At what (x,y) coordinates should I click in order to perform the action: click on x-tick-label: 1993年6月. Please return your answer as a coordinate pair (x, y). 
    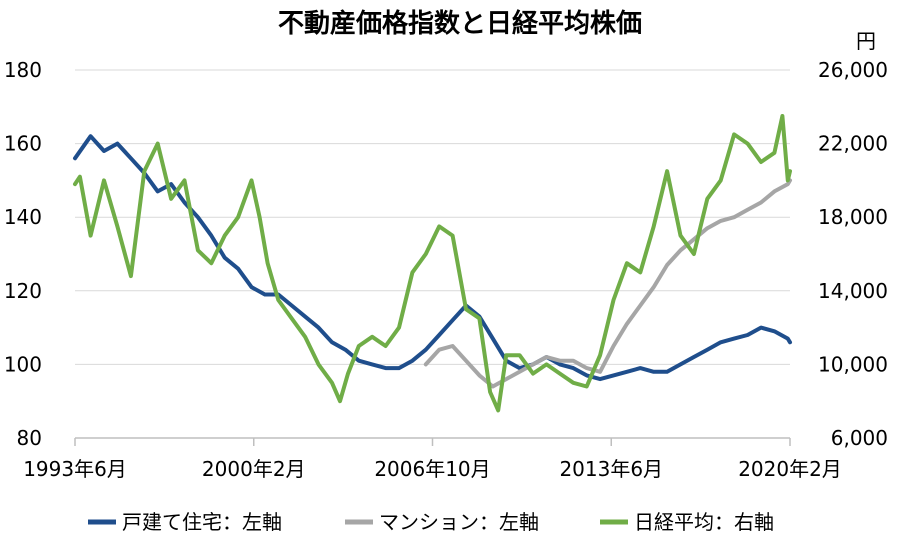
    Looking at the image, I should click on (75, 469).